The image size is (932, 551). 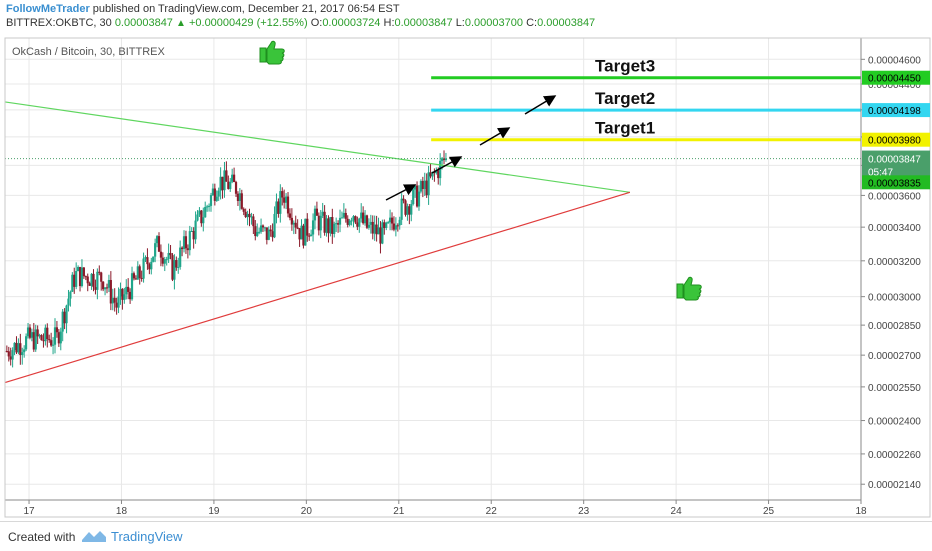 What do you see at coordinates (894, 298) in the screenshot?
I see `y-tick-label: 0.00003000` at bounding box center [894, 298].